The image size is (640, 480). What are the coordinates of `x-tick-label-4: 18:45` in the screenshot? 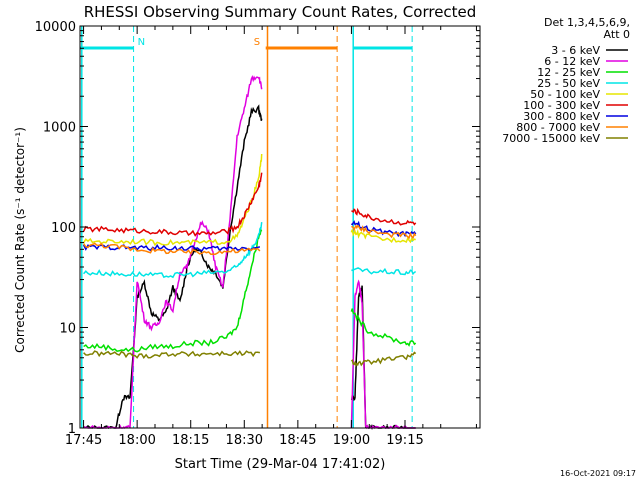 It's located at (297, 440).